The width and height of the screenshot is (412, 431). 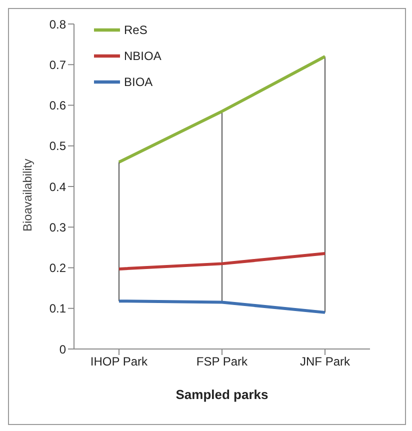 I want to click on y-tick-label: 0.1, so click(x=57, y=309).